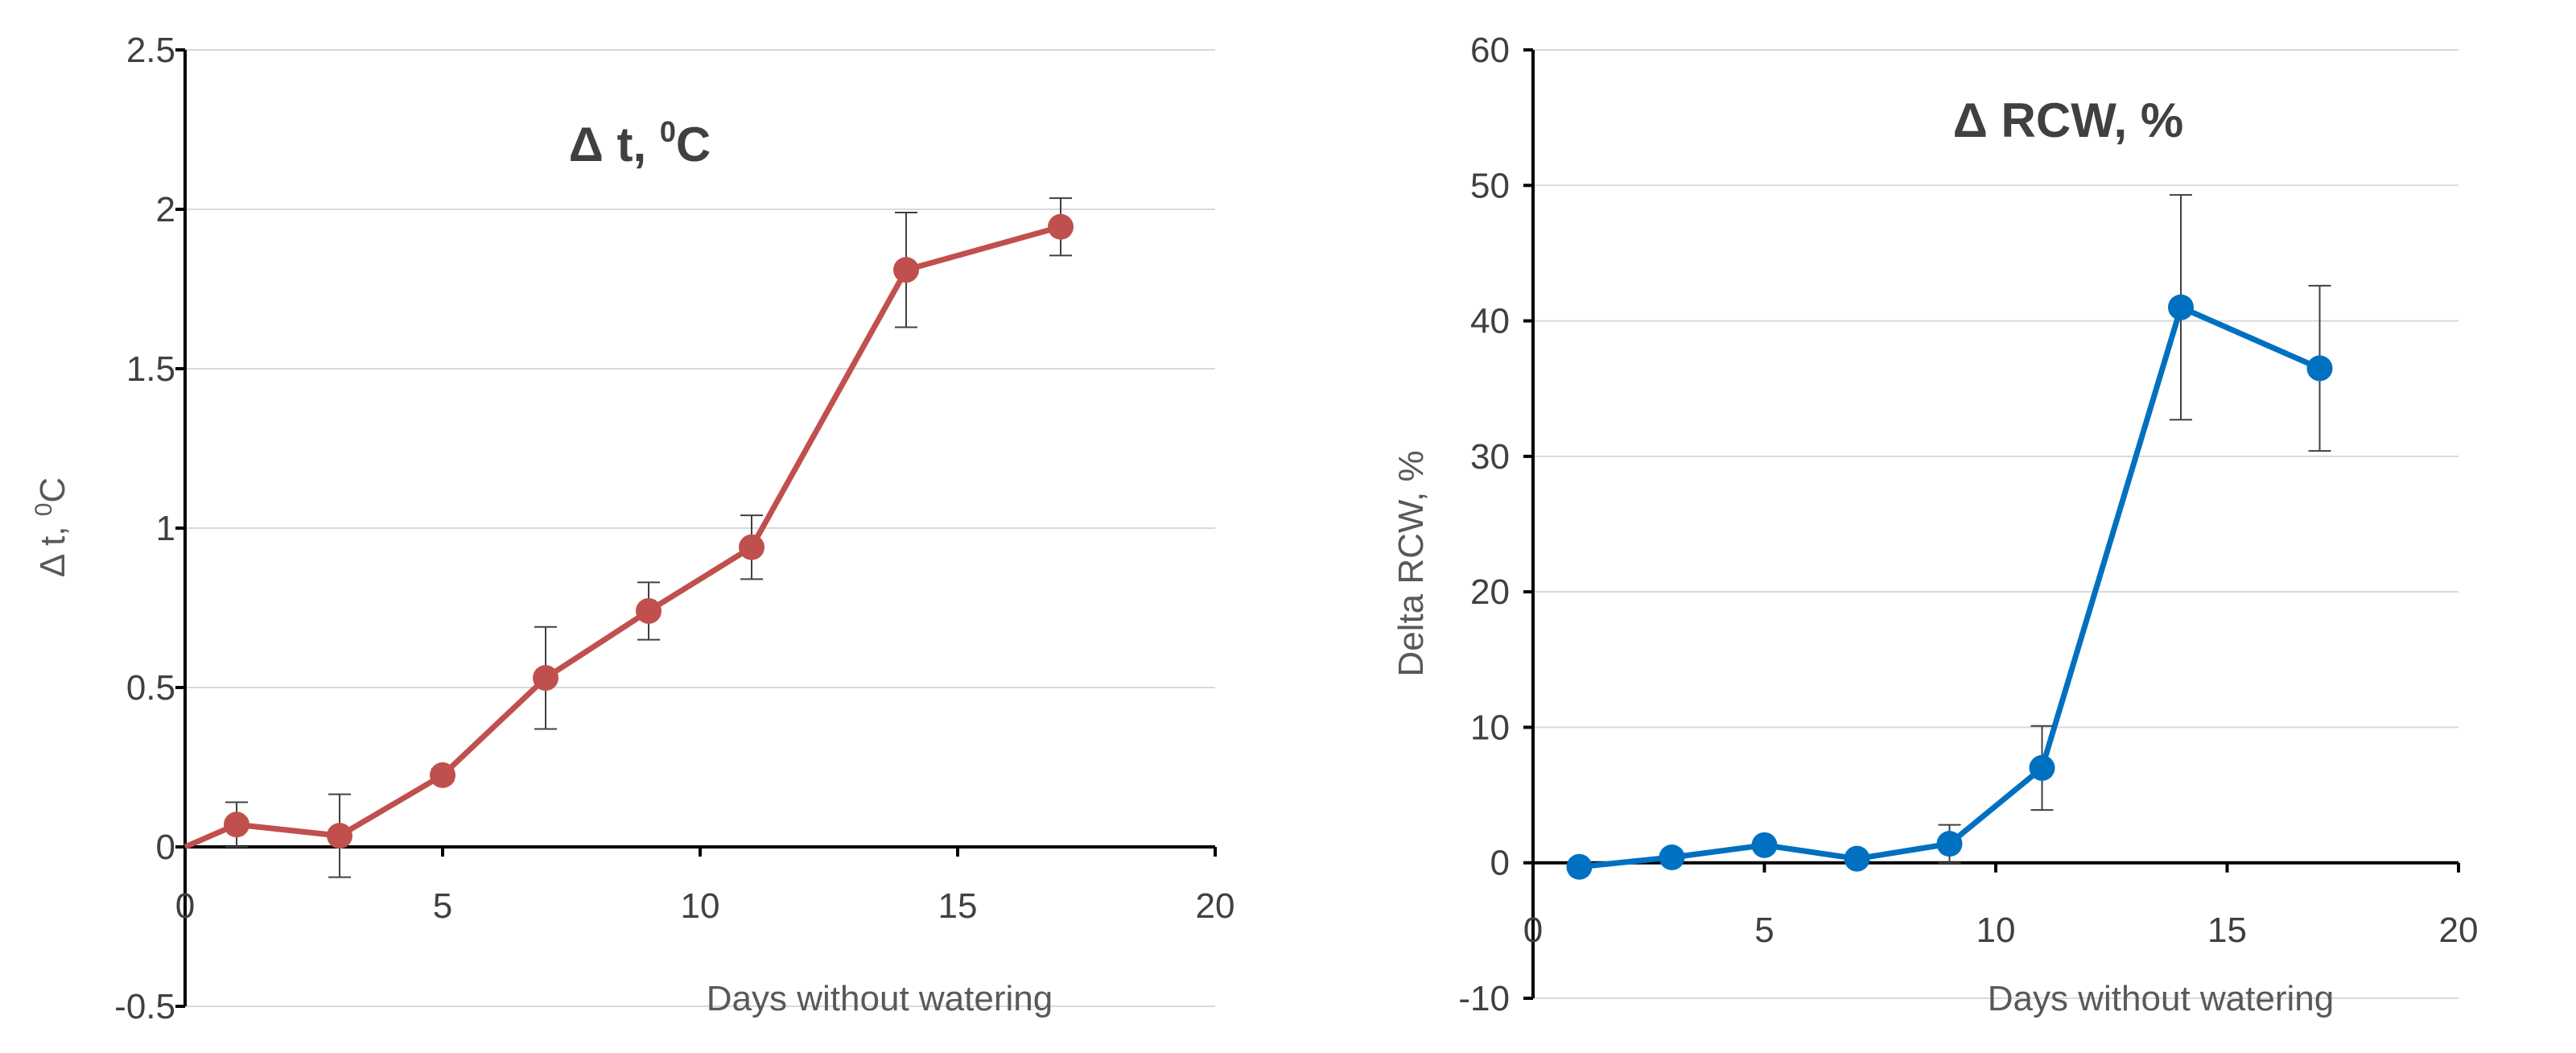 This screenshot has width=2576, height=1053. What do you see at coordinates (51, 527) in the screenshot?
I see `y-axis-title: Δ t, 0C` at bounding box center [51, 527].